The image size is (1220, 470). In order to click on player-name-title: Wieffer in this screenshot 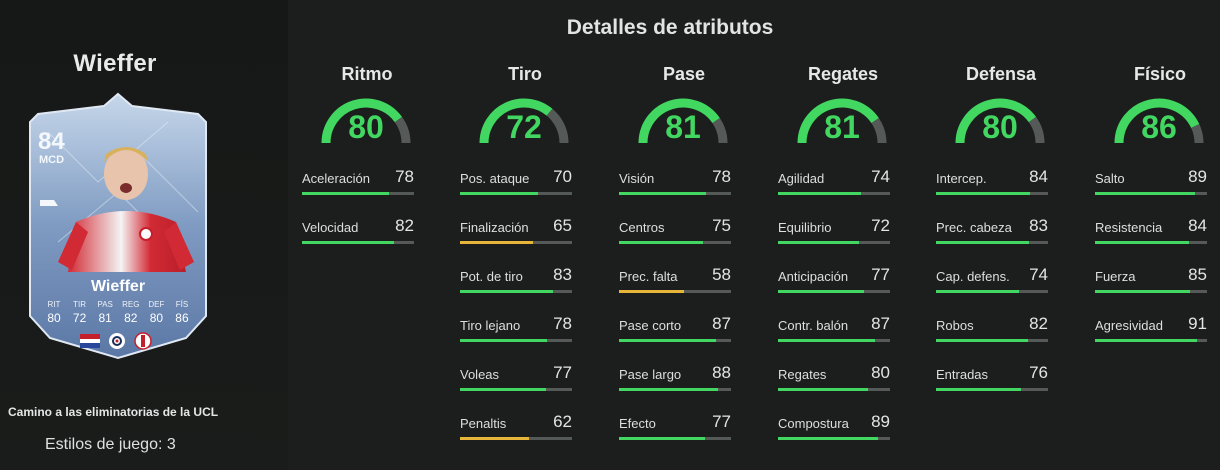, I will do `click(115, 63)`.